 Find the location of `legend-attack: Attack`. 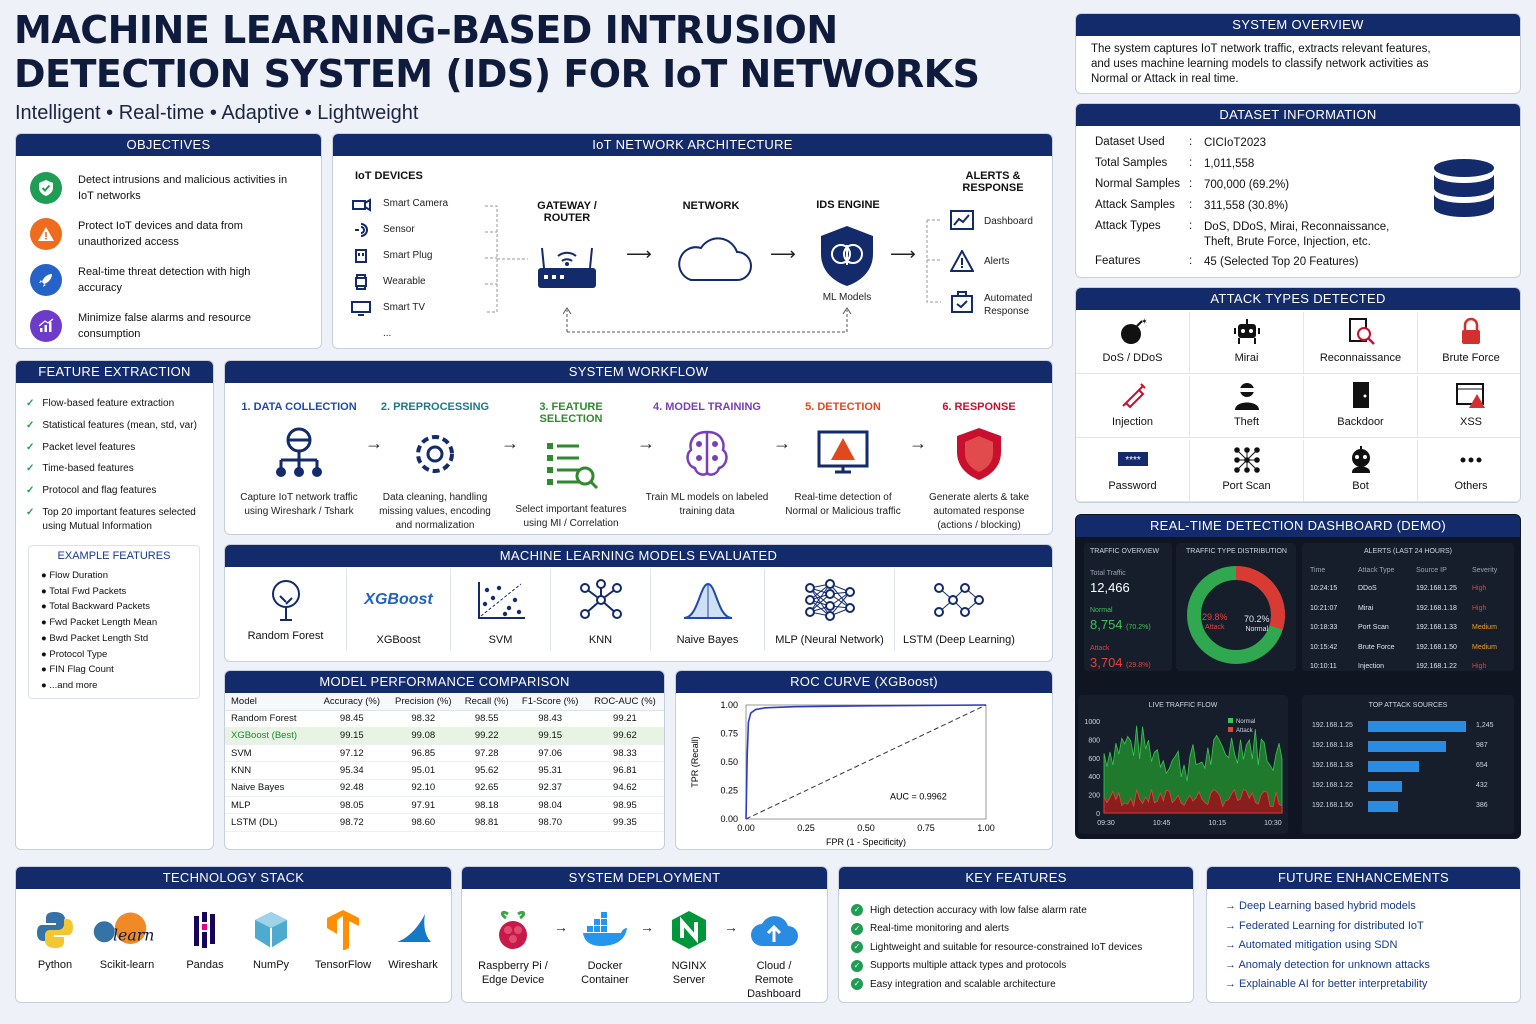

legend-attack: Attack is located at coordinates (1245, 731).